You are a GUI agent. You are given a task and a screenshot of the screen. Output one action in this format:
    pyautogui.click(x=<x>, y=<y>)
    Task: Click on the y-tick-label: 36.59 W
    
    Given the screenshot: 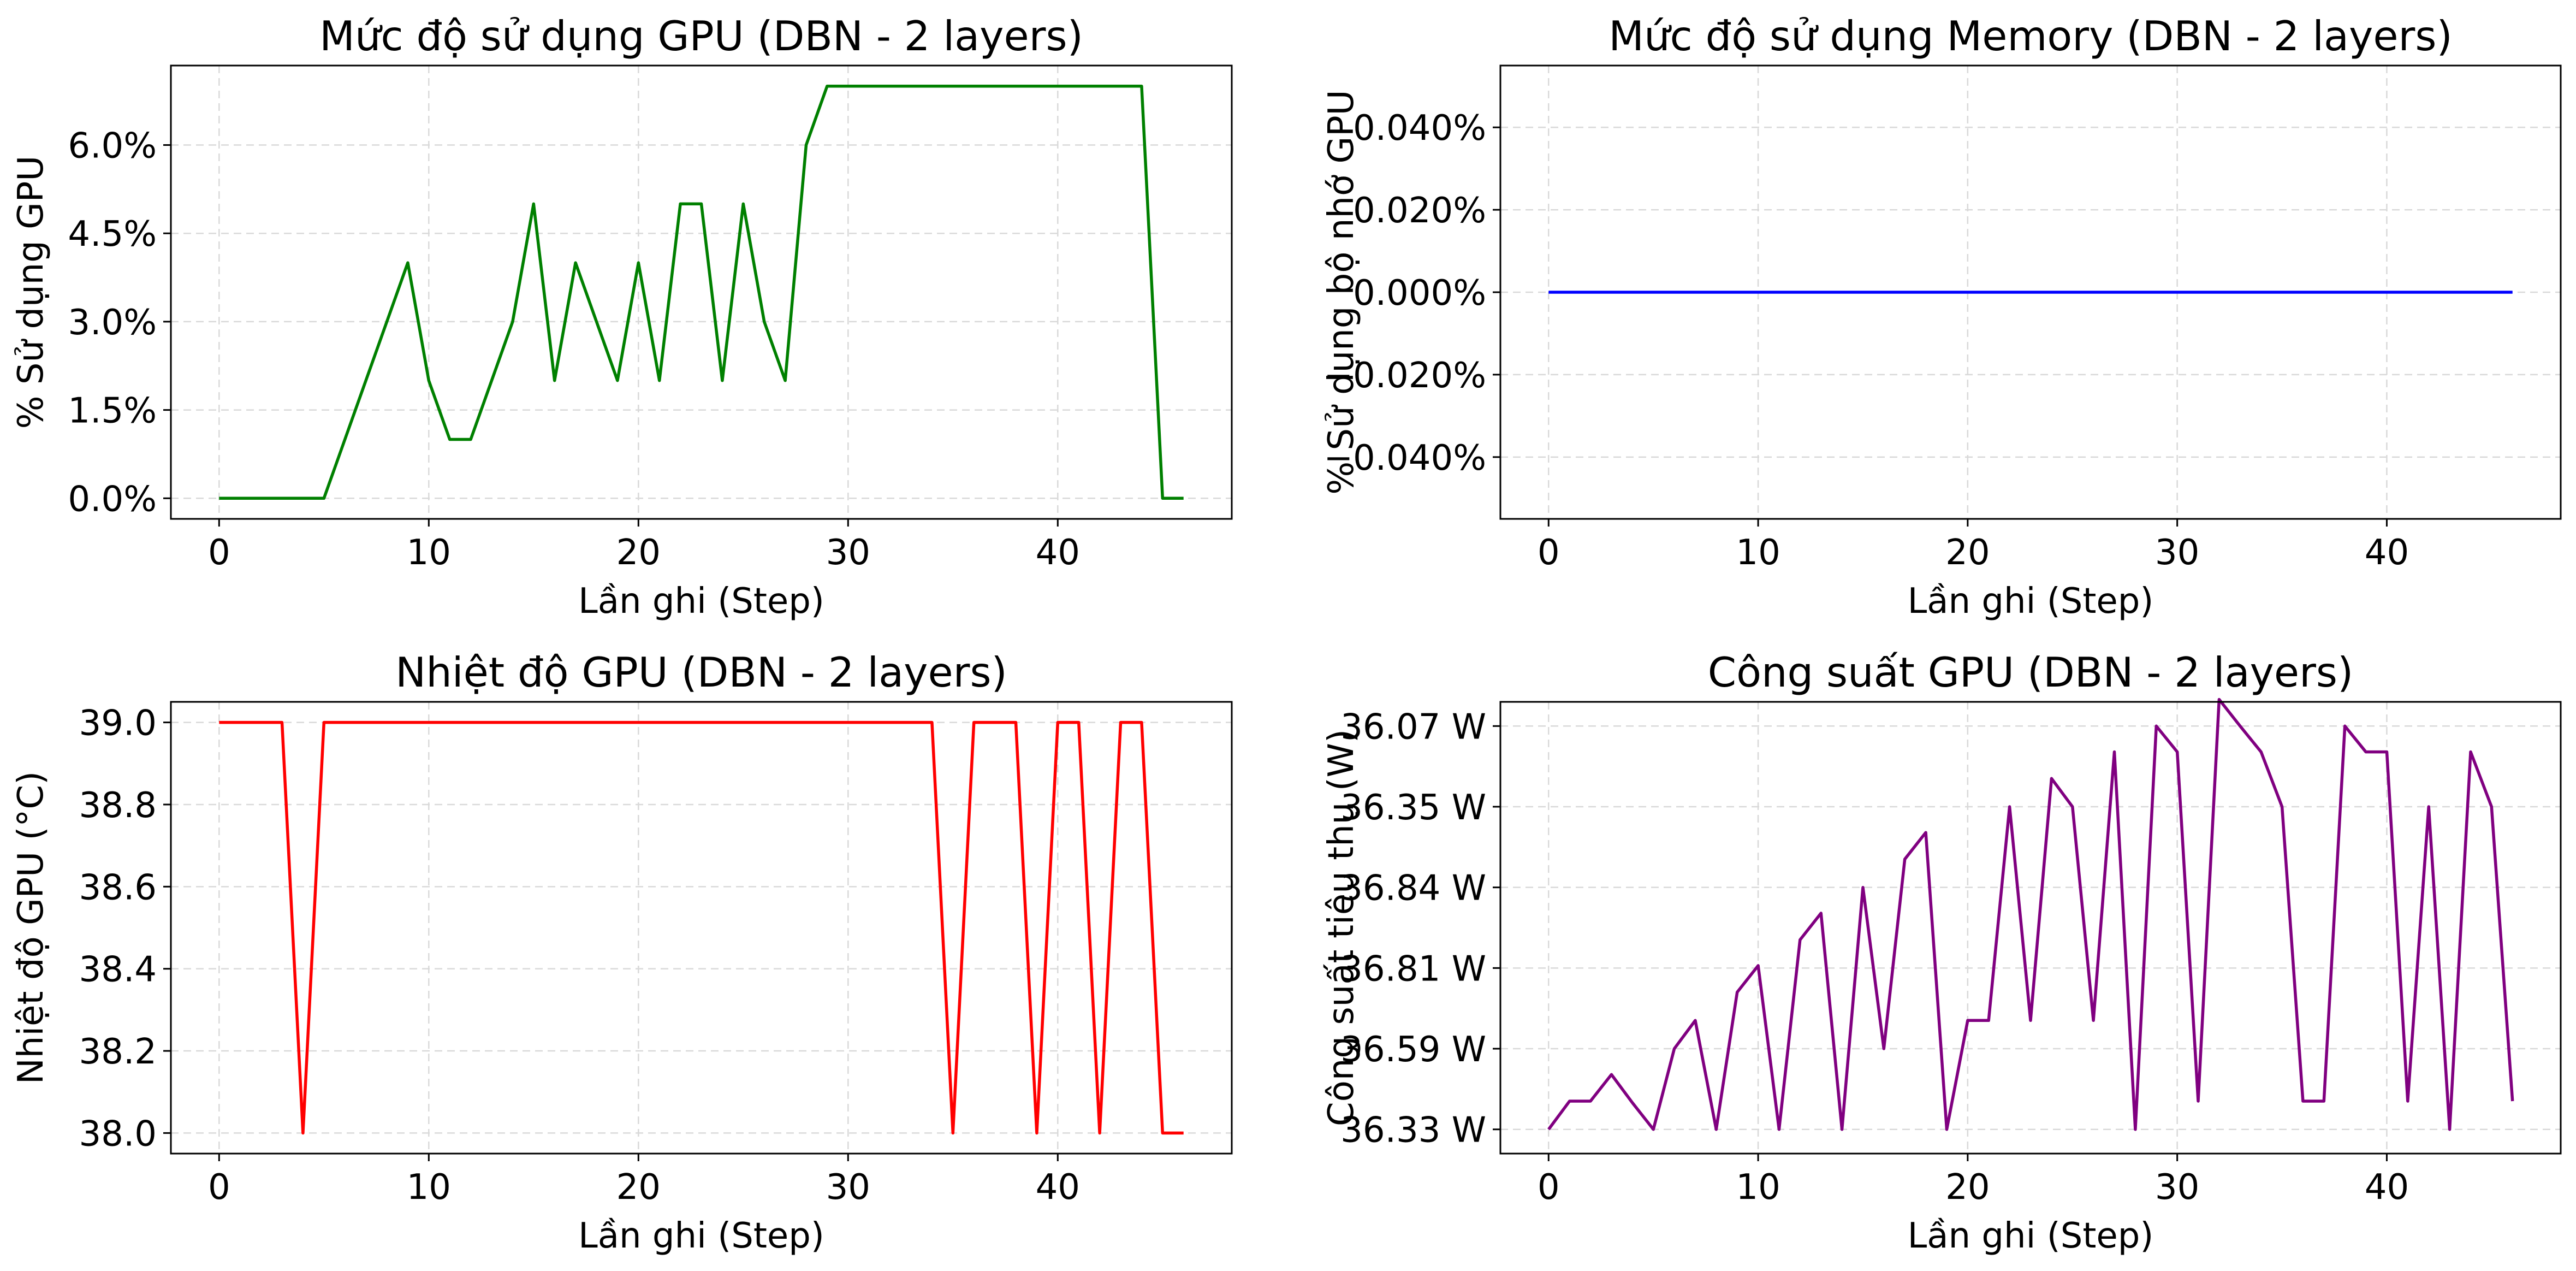 What is the action you would take?
    pyautogui.click(x=1413, y=1050)
    